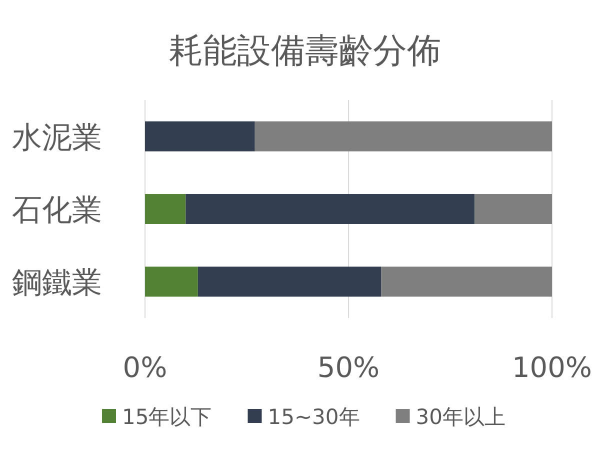 This screenshot has width=611, height=451. Describe the element at coordinates (348, 367) in the screenshot. I see `x-tick-label: 50%` at that location.